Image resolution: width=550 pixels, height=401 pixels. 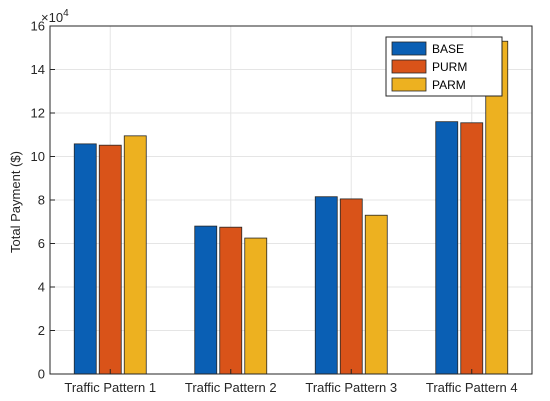 I want to click on y-tick-label-2: 4, so click(x=41, y=287).